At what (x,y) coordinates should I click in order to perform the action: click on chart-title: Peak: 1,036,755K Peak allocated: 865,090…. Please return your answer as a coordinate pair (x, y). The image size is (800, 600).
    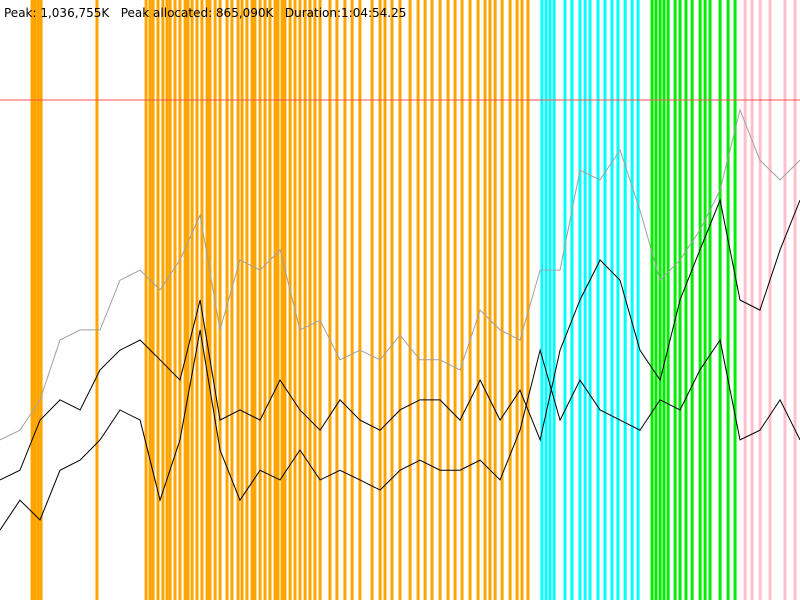
    Looking at the image, I should click on (205, 13).